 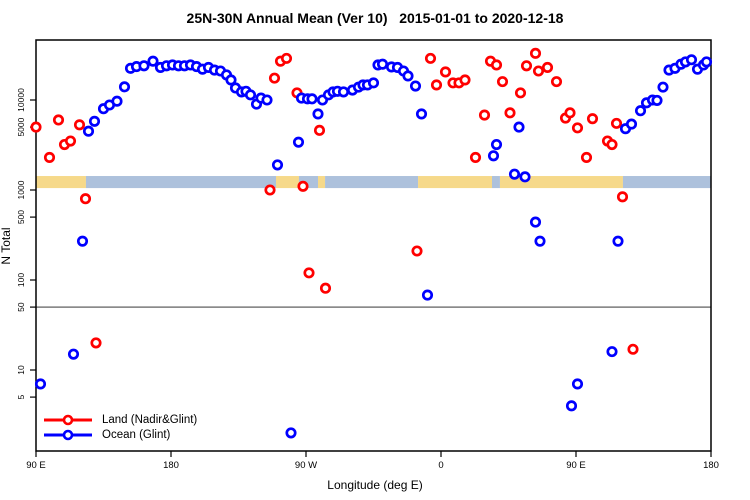 I want to click on land-series-marker-icon, so click(x=68, y=420).